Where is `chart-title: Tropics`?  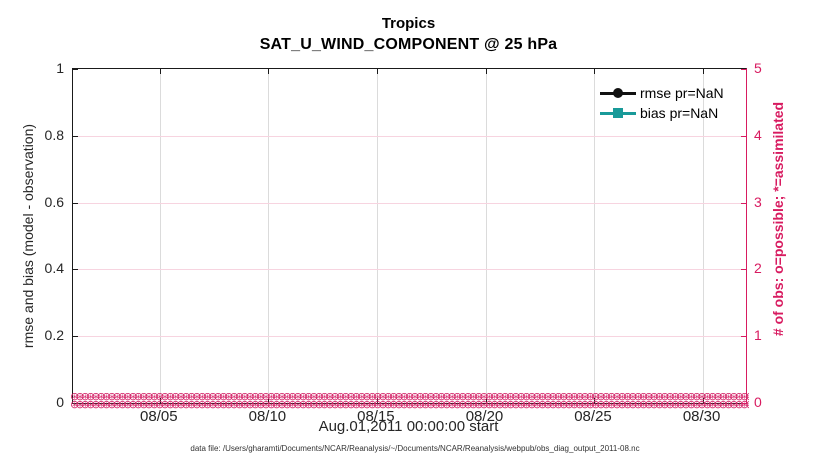 chart-title: Tropics is located at coordinates (408, 23).